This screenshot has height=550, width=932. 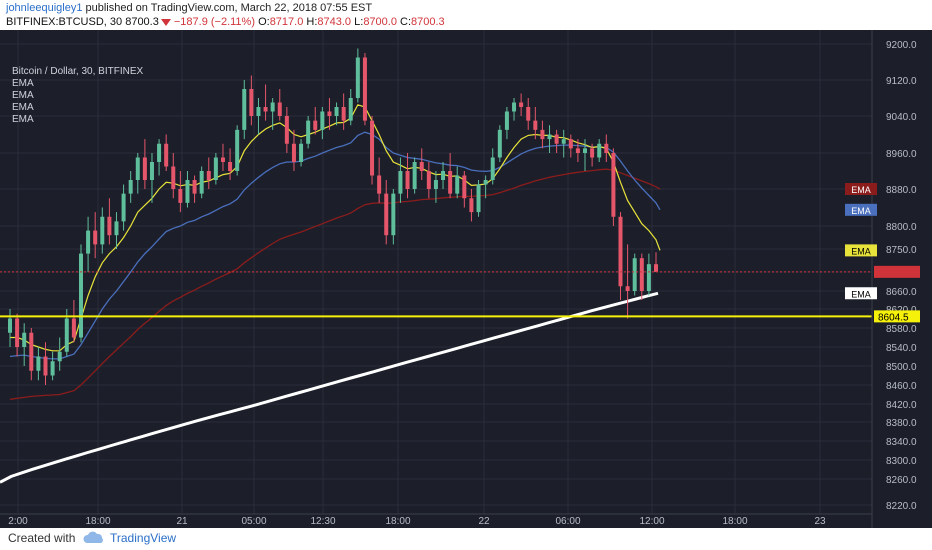 I want to click on price-change: −187.9 (−2.11%), so click(x=214, y=22).